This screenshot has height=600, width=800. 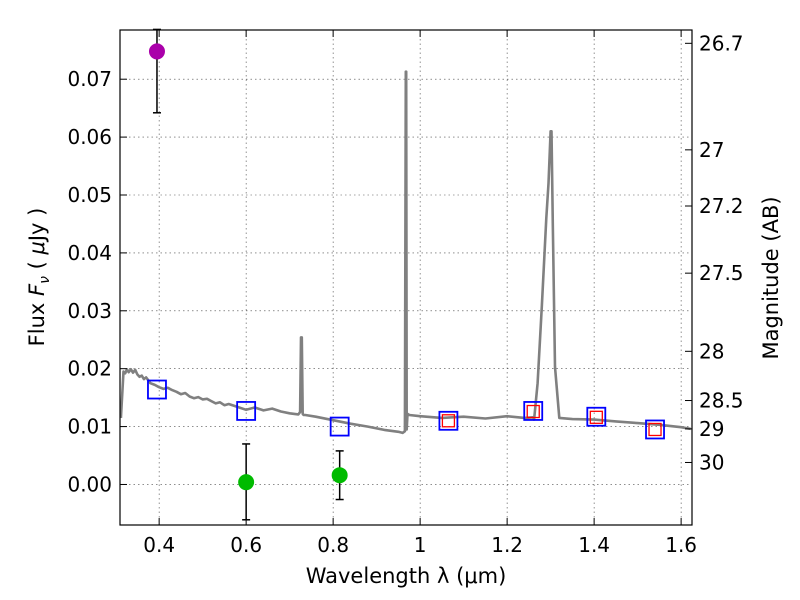 What do you see at coordinates (89, 427) in the screenshot?
I see `y-tick-label: 0.01` at bounding box center [89, 427].